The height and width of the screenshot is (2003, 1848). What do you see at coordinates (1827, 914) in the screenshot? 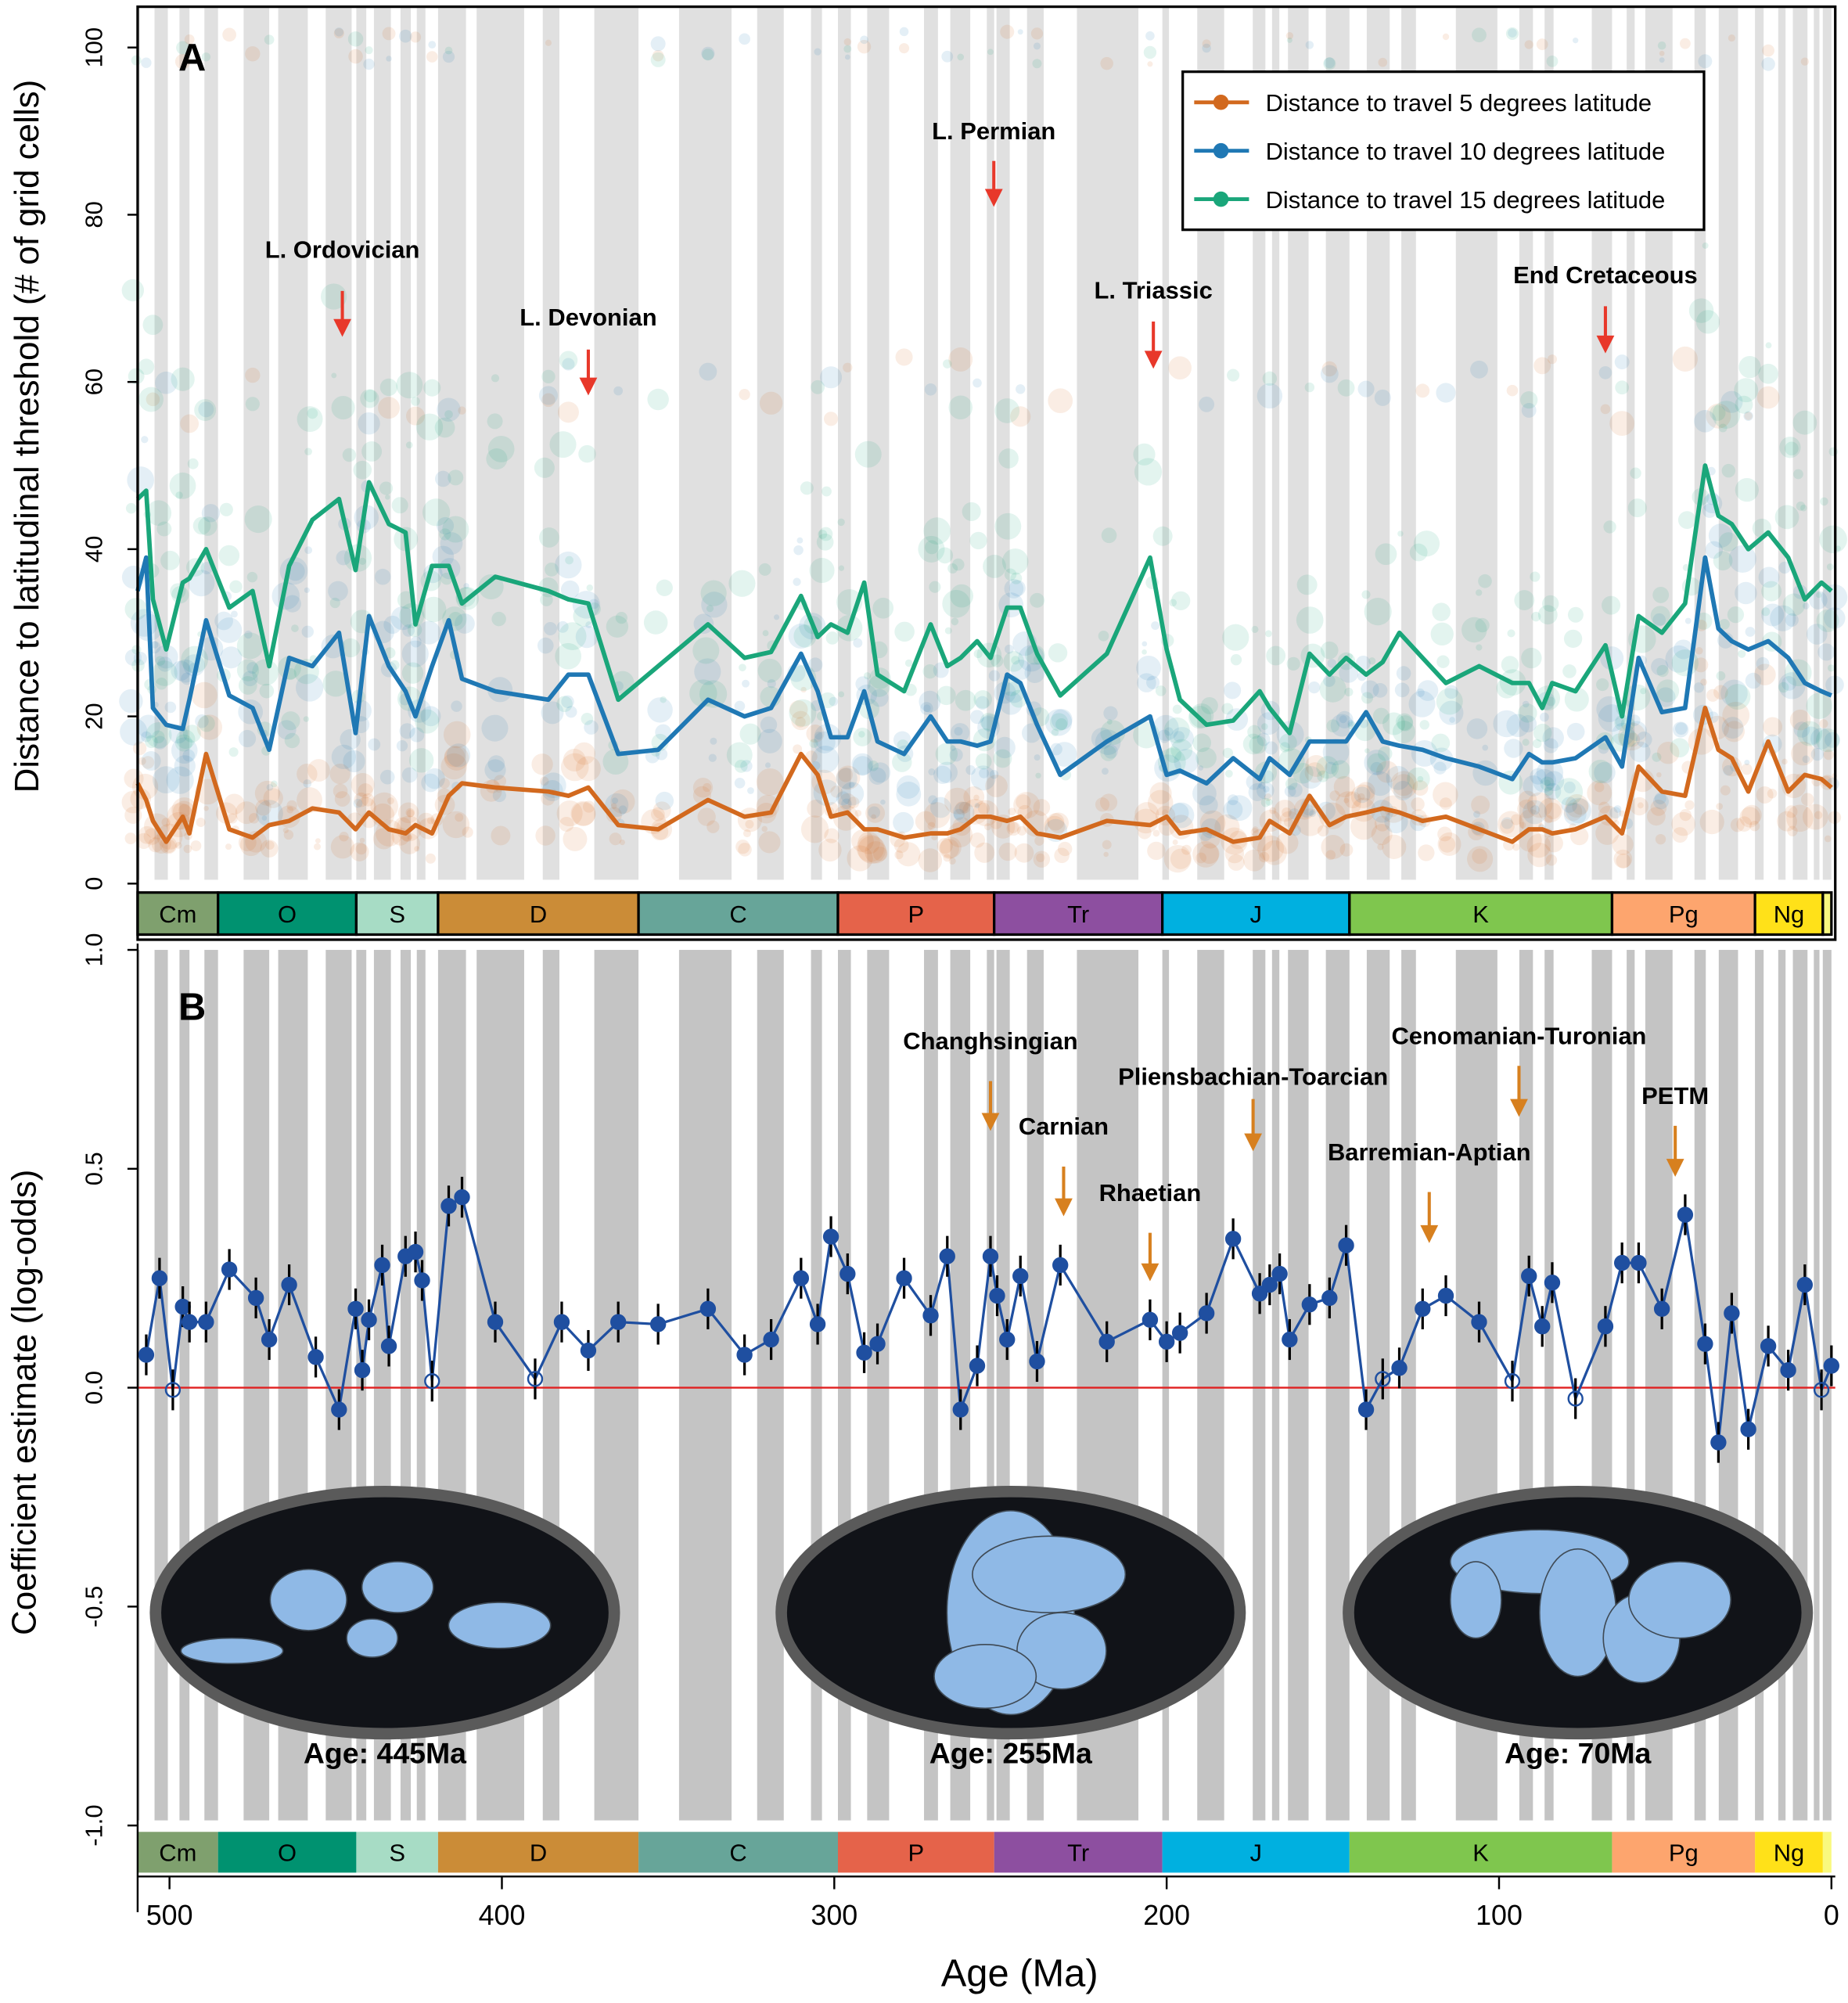
I see `period-Q` at bounding box center [1827, 914].